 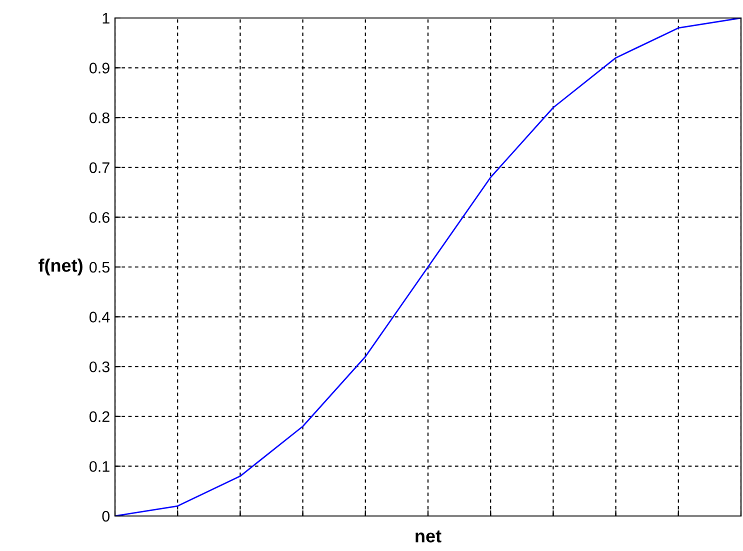 I want to click on y-tick-label: 0.3, so click(x=100, y=366).